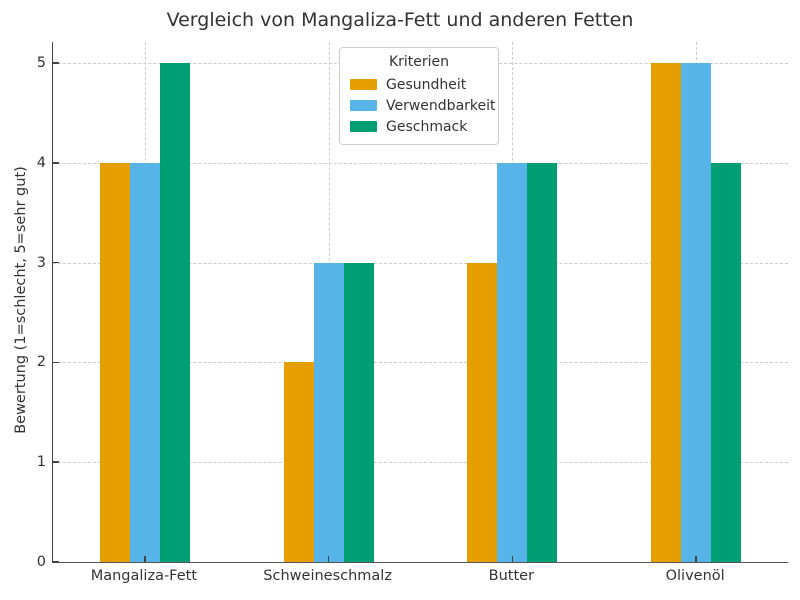 The image size is (800, 600). I want to click on legend-label: Gesundheit, so click(426, 84).